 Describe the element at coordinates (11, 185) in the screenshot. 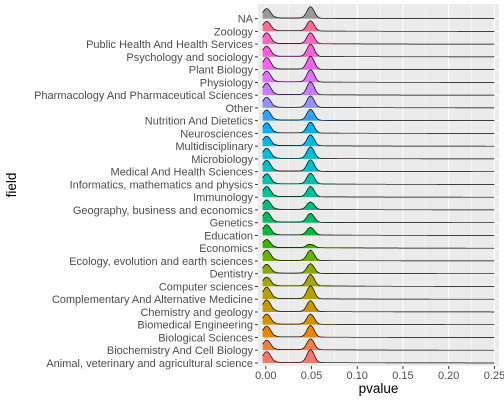

I see `y-axis-title: field` at that location.